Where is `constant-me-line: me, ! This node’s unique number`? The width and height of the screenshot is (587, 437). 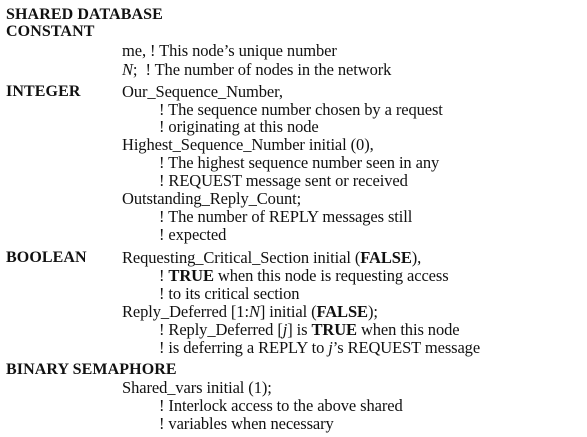 constant-me-line: me, ! This node’s unique number is located at coordinates (229, 51).